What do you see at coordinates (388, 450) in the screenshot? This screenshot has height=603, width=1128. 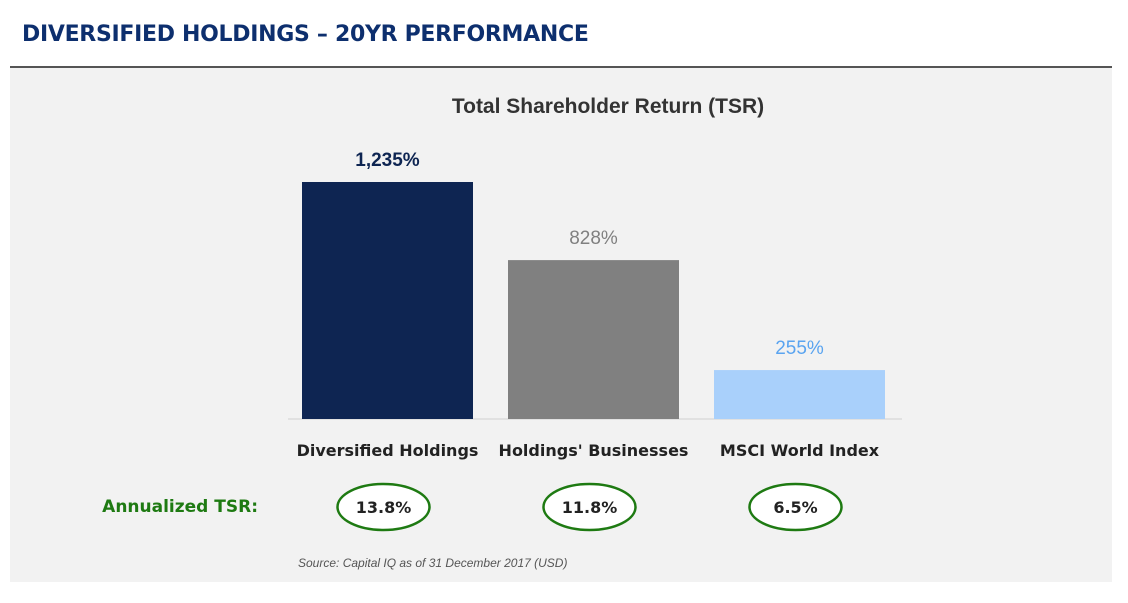 I see `category-label-diversified-holdings: Diversified Holdings` at bounding box center [388, 450].